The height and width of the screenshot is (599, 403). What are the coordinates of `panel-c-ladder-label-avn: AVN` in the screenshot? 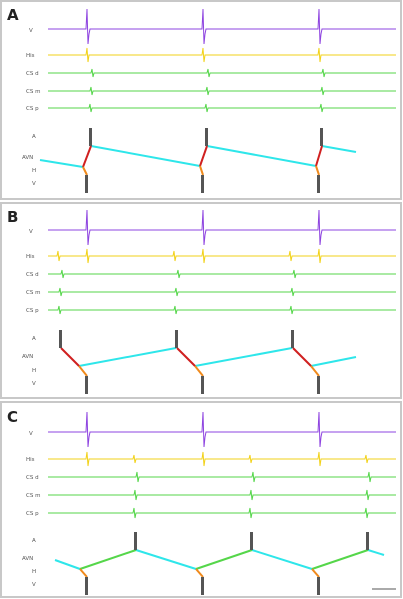 It's located at (27, 559).